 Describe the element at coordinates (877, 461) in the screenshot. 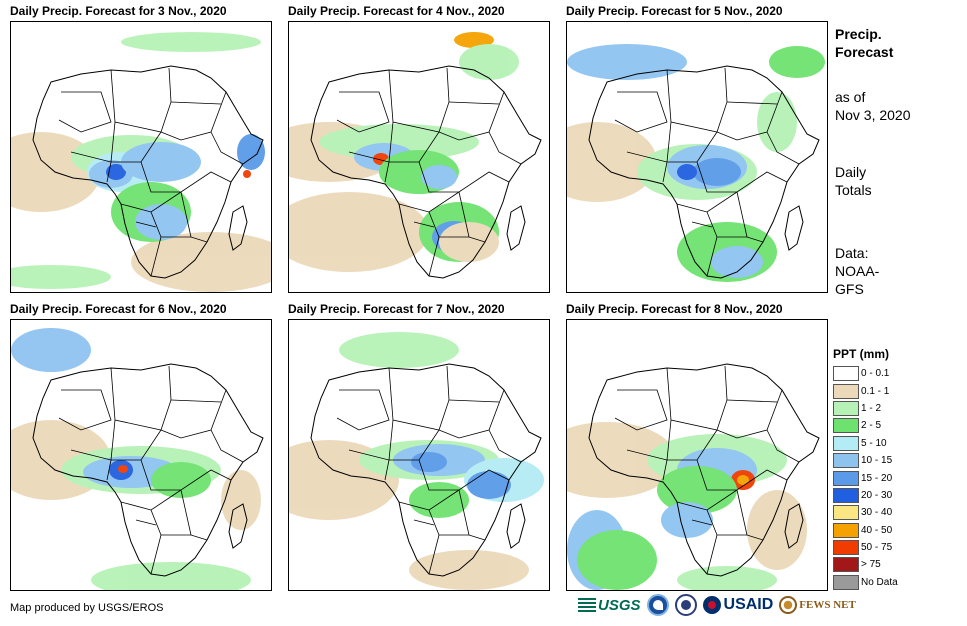

I see `legend-label: 10 - 15` at that location.